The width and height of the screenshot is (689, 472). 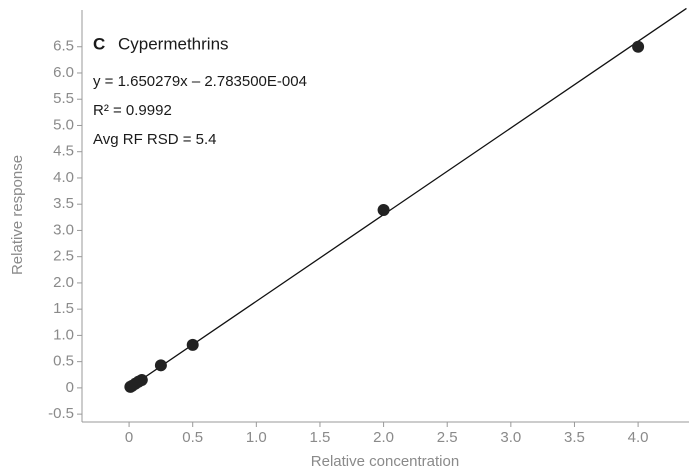 I want to click on x-tick-label: 2.5, so click(x=447, y=437).